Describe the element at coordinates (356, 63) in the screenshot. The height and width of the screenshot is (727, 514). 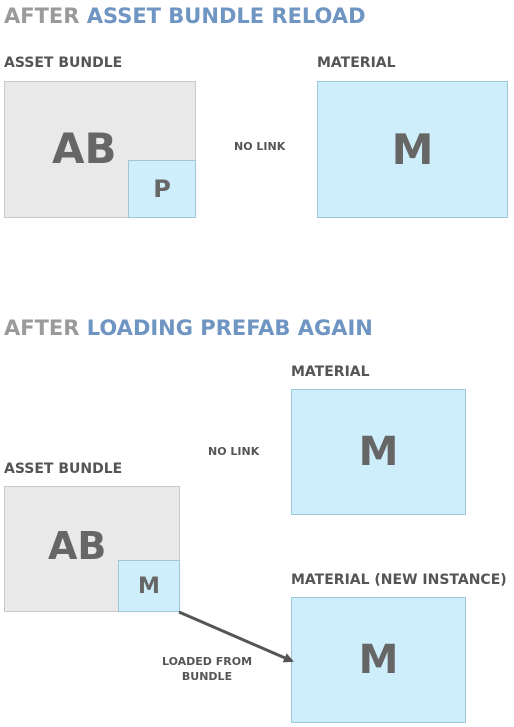
I see `section1-material-label: MATERIAL` at that location.